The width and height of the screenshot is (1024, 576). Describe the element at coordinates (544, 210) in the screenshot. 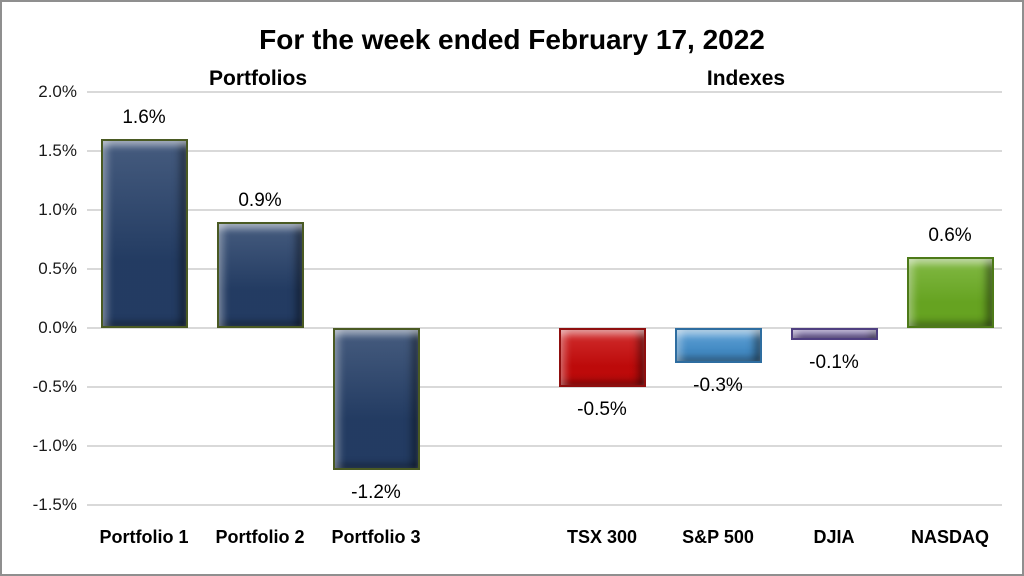

I see `gridline-1-0-` at that location.